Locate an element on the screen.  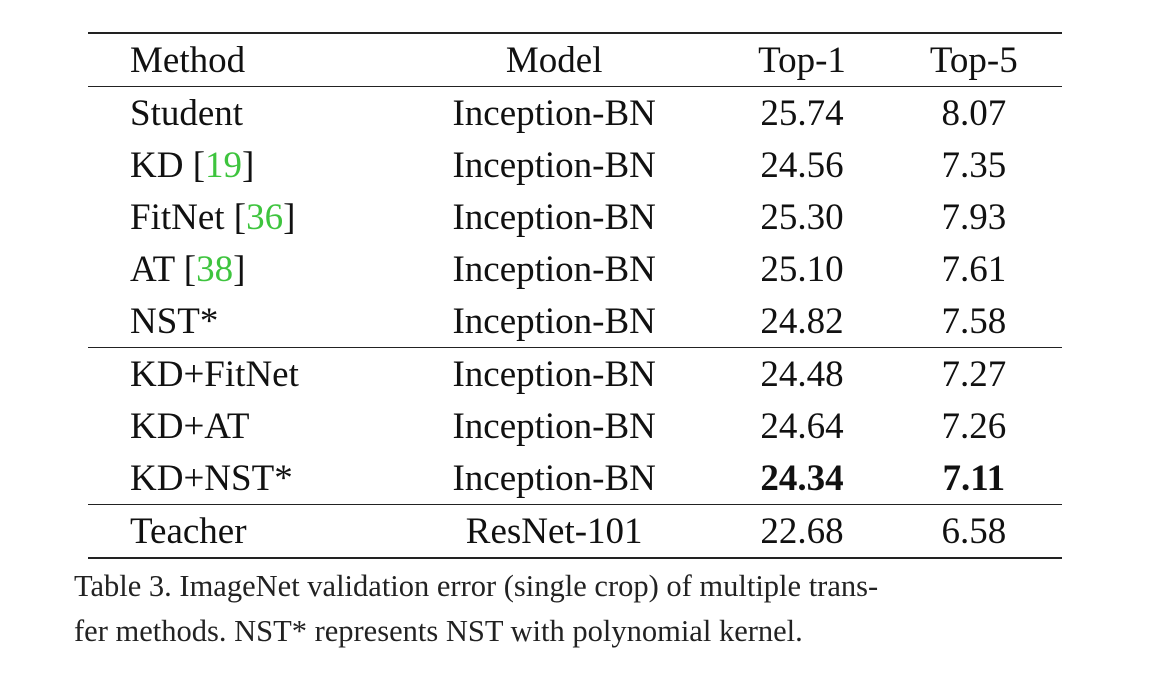
cell-top5: 8.07 is located at coordinates (974, 113).